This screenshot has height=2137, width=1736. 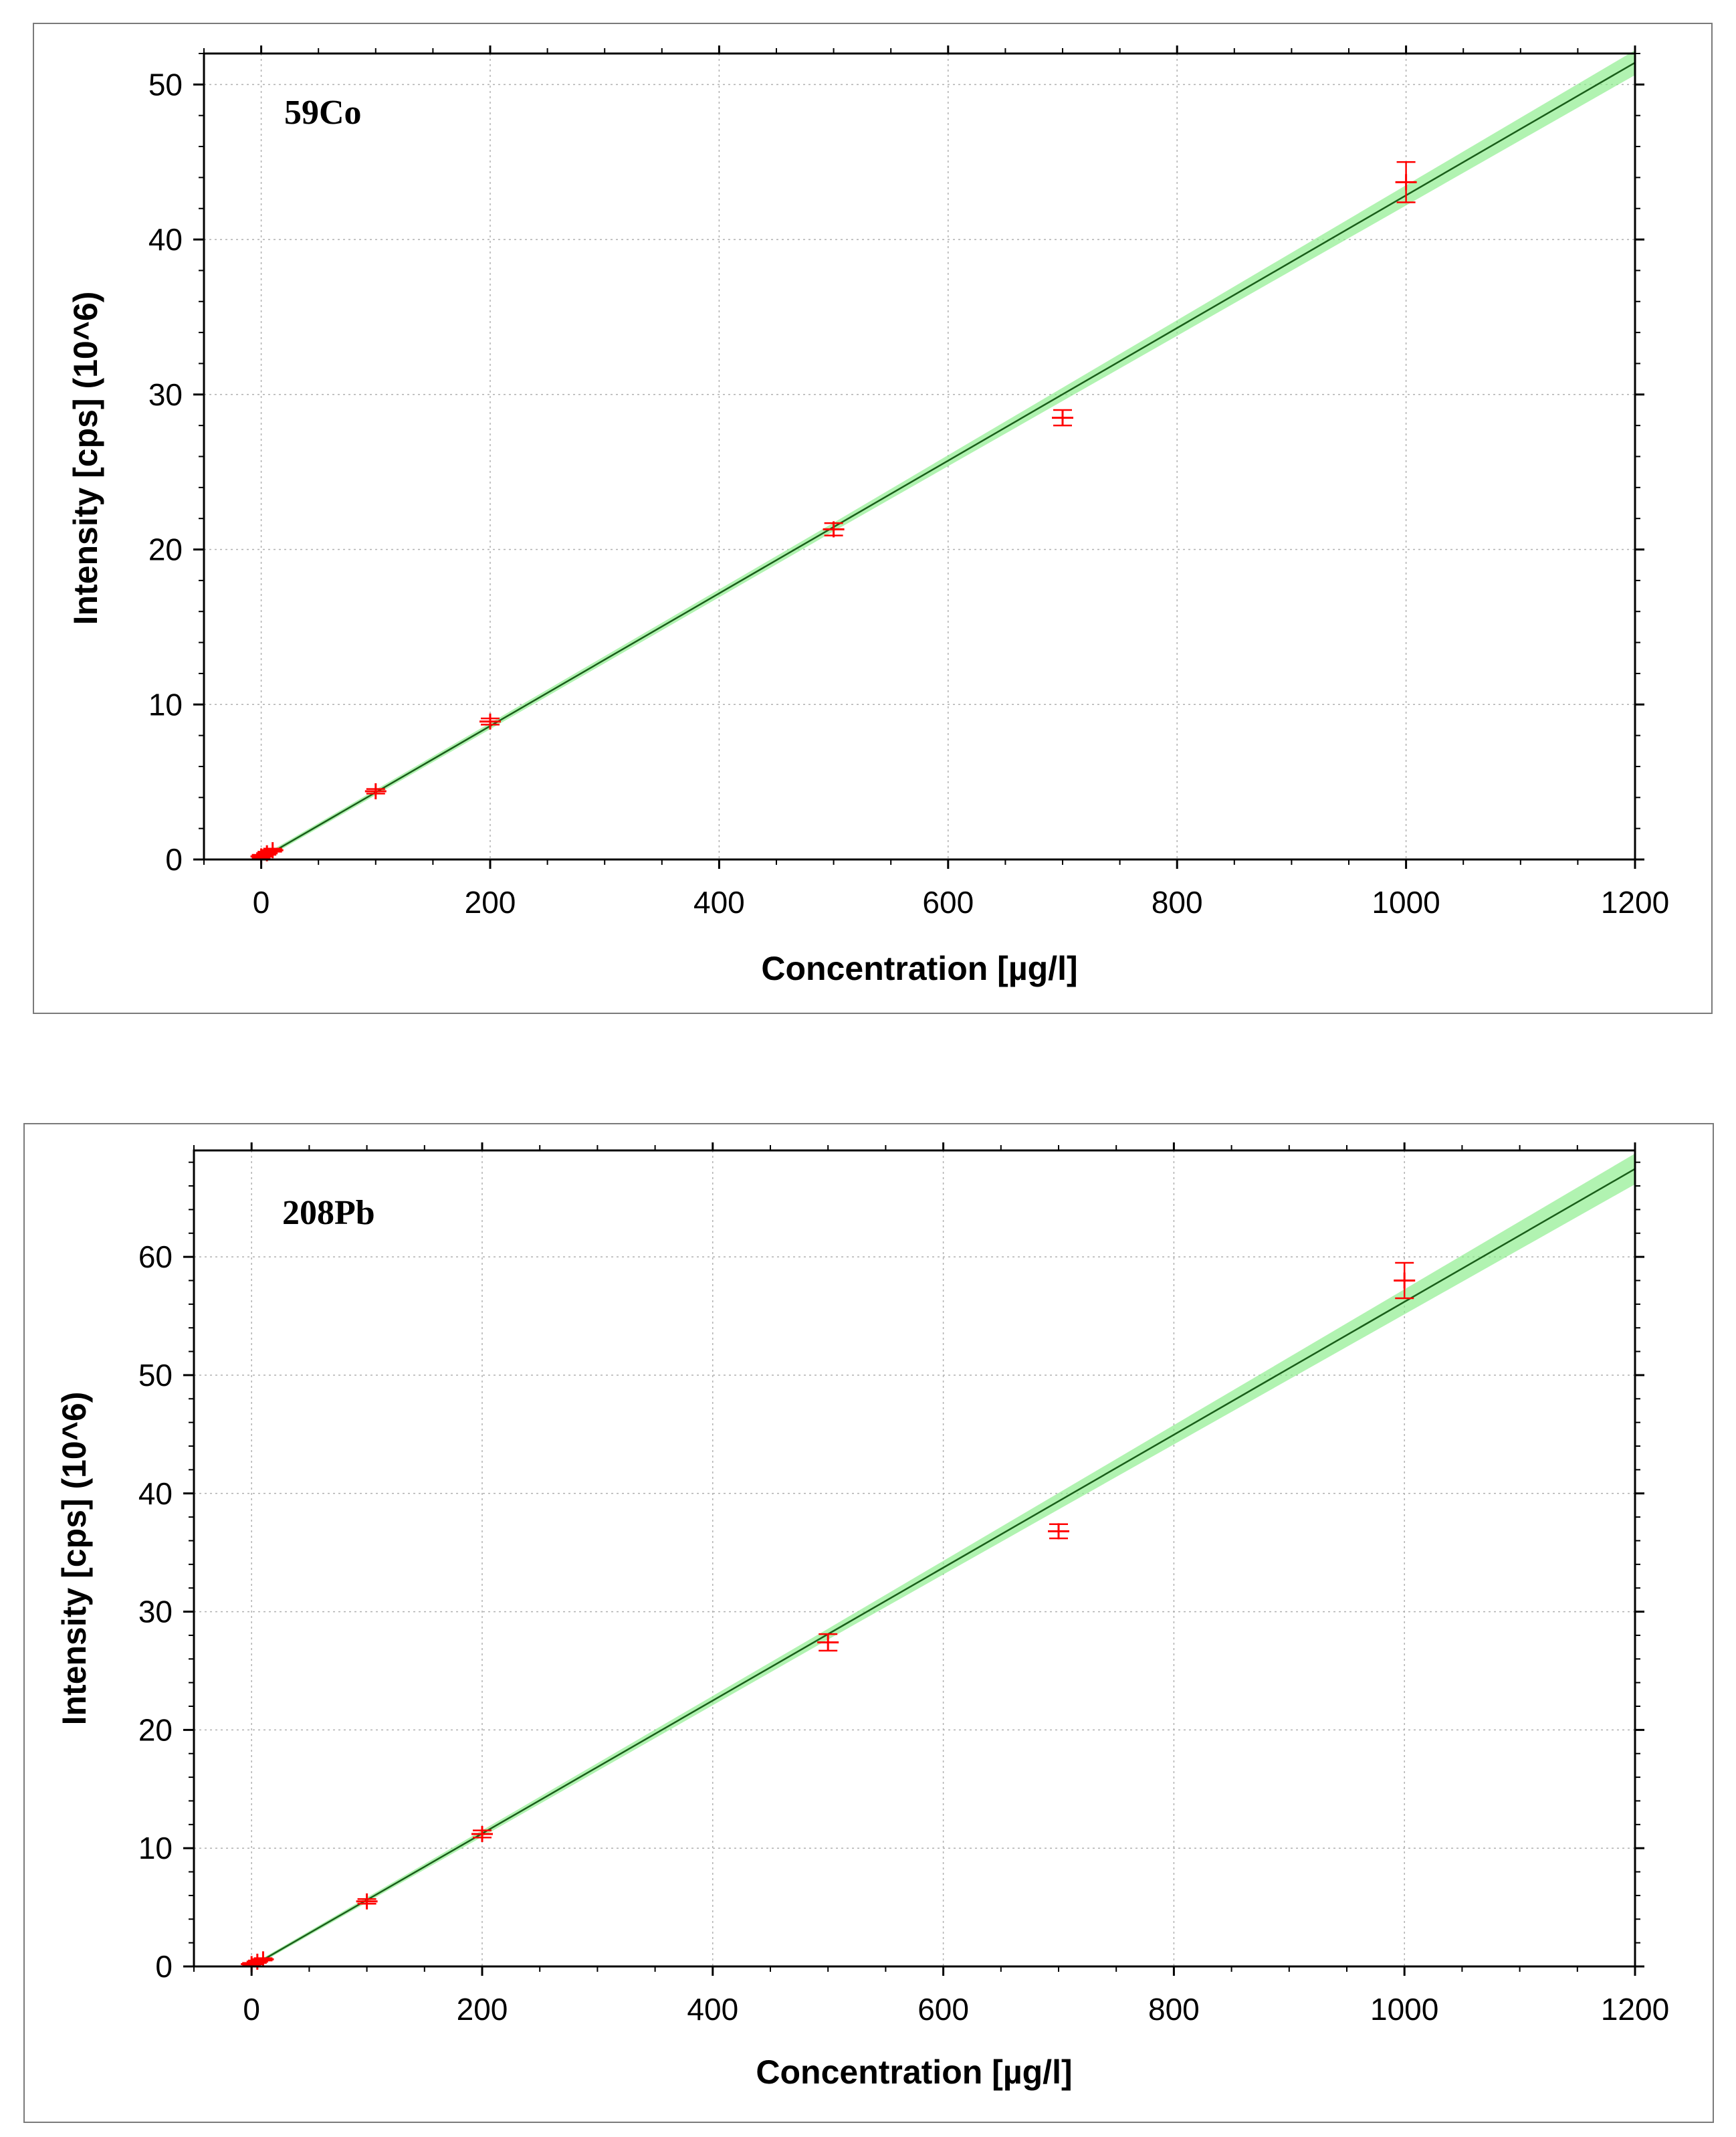 What do you see at coordinates (323, 113) in the screenshot?
I see `panel-label: 59Co` at bounding box center [323, 113].